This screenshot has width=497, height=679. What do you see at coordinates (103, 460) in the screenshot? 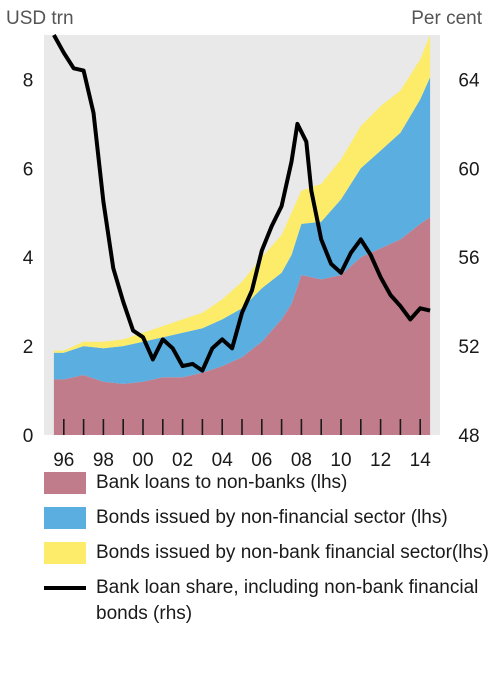
I see `x-tick-label: 98` at bounding box center [103, 460].